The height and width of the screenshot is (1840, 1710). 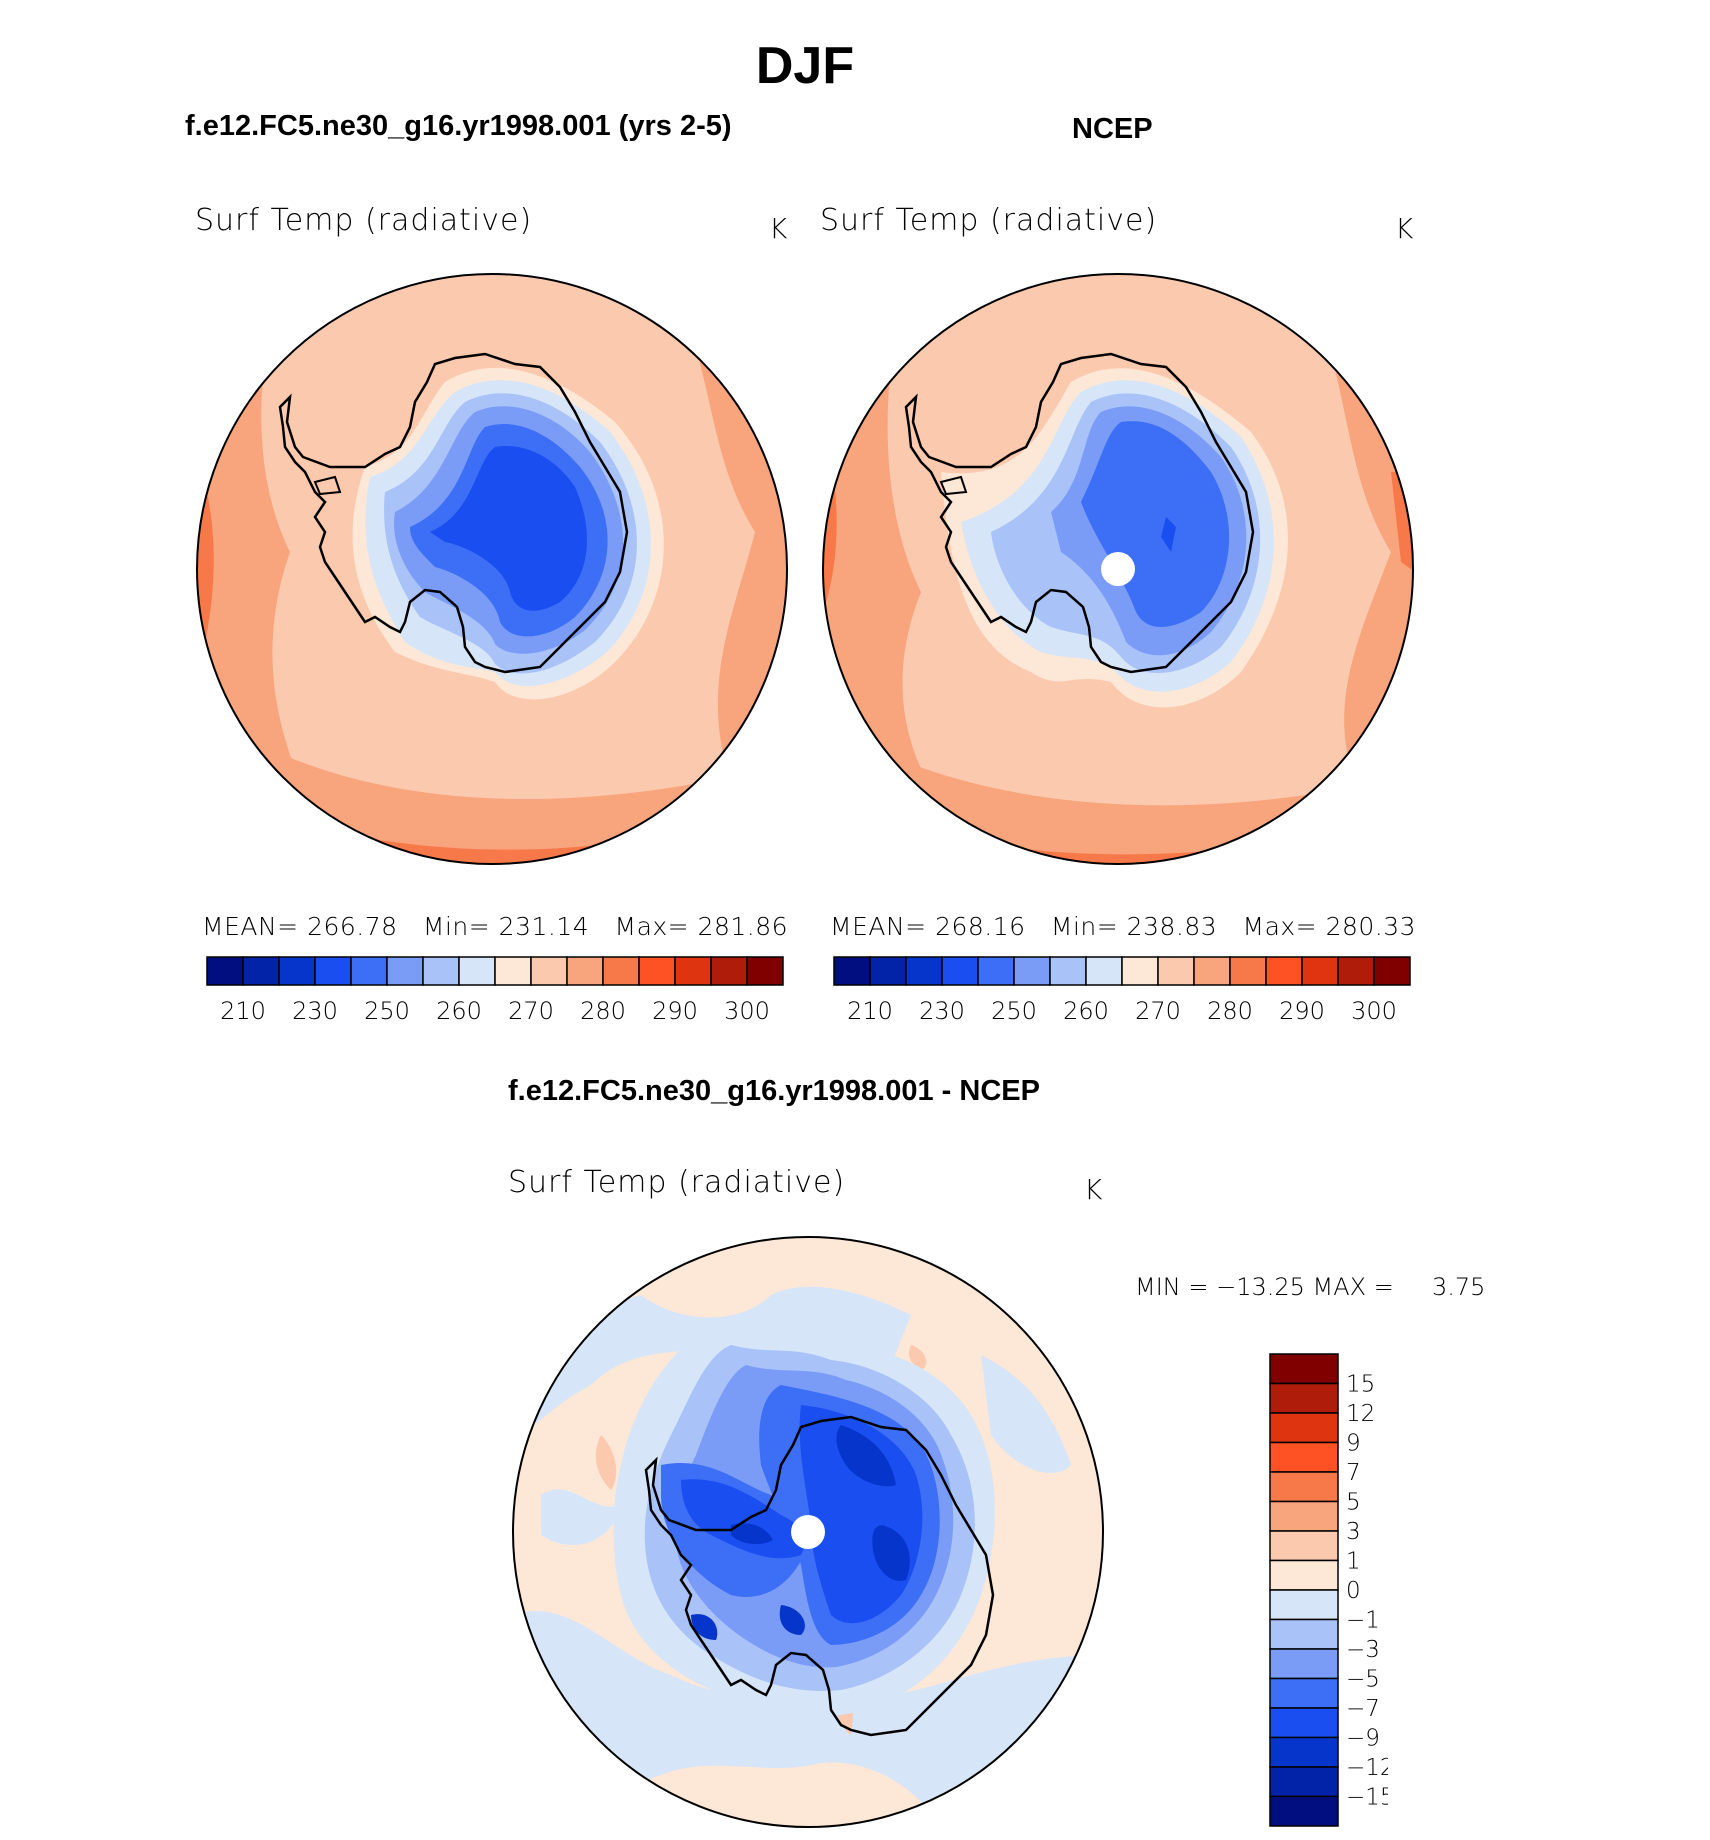 I want to click on diff-variable-label: Surf Temp (radiative), so click(x=677, y=1182).